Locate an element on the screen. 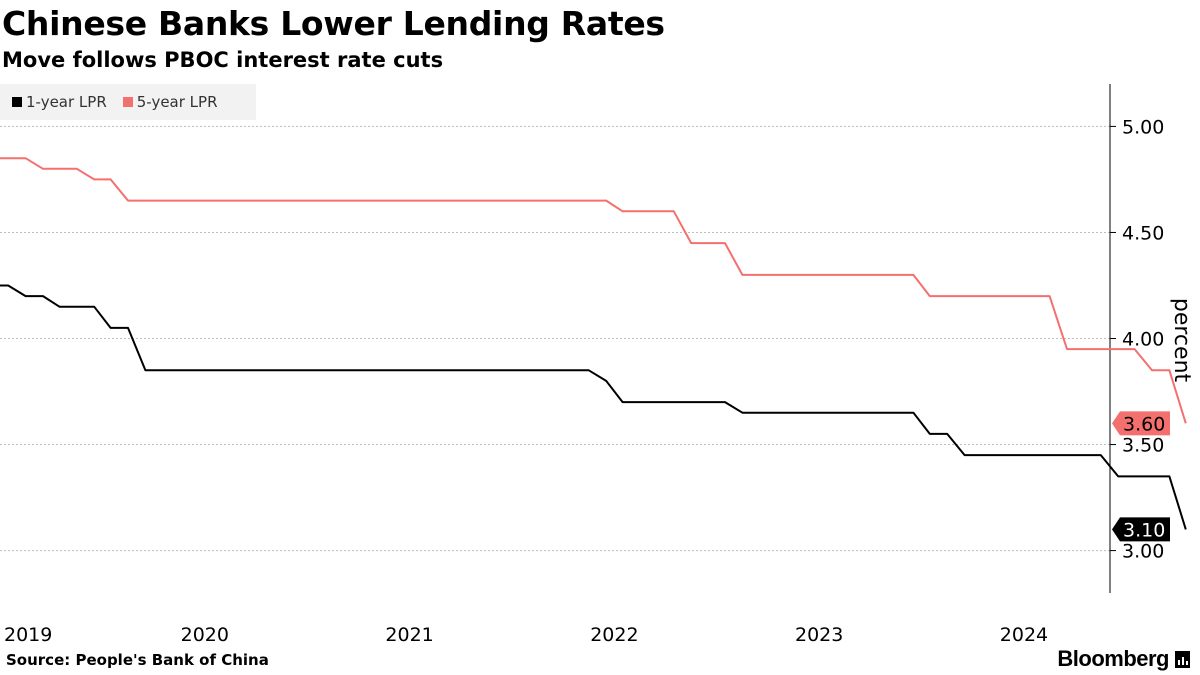 This screenshot has width=1200, height=675. x-tick-label: 2021 is located at coordinates (409, 635).